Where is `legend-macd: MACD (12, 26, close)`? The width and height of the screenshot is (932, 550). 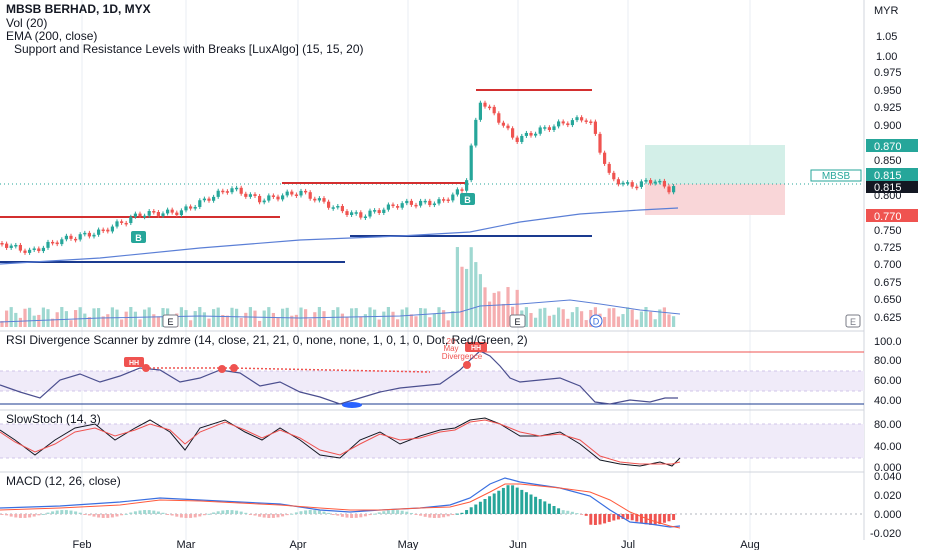 legend-macd: MACD (12, 26, close) is located at coordinates (63, 481).